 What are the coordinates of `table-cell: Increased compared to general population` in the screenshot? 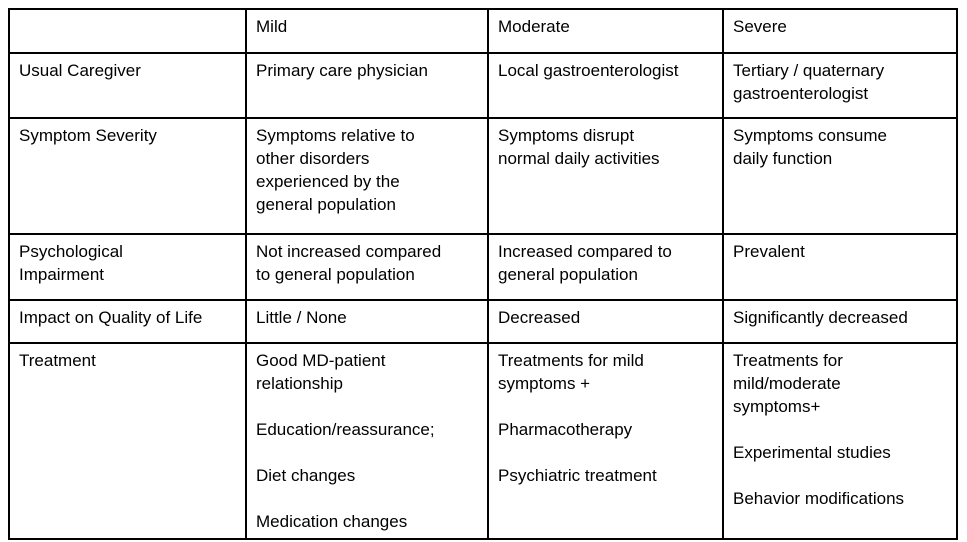 It's located at (605, 267).